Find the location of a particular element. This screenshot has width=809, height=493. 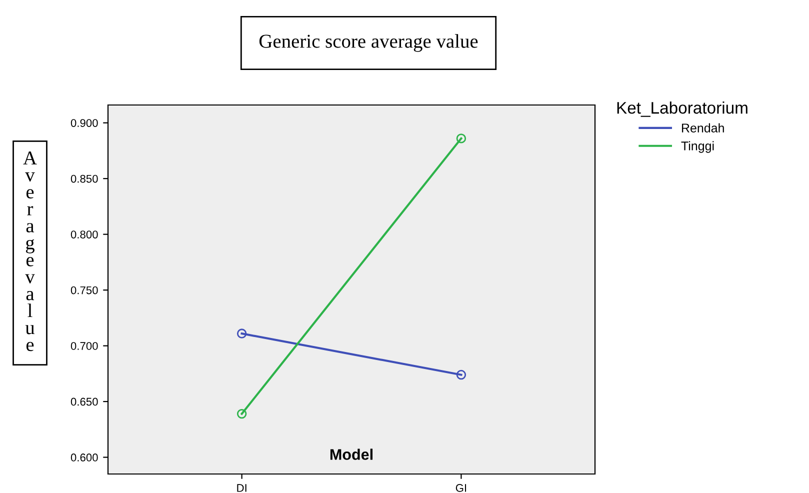

legend-label: Rendah is located at coordinates (703, 127).